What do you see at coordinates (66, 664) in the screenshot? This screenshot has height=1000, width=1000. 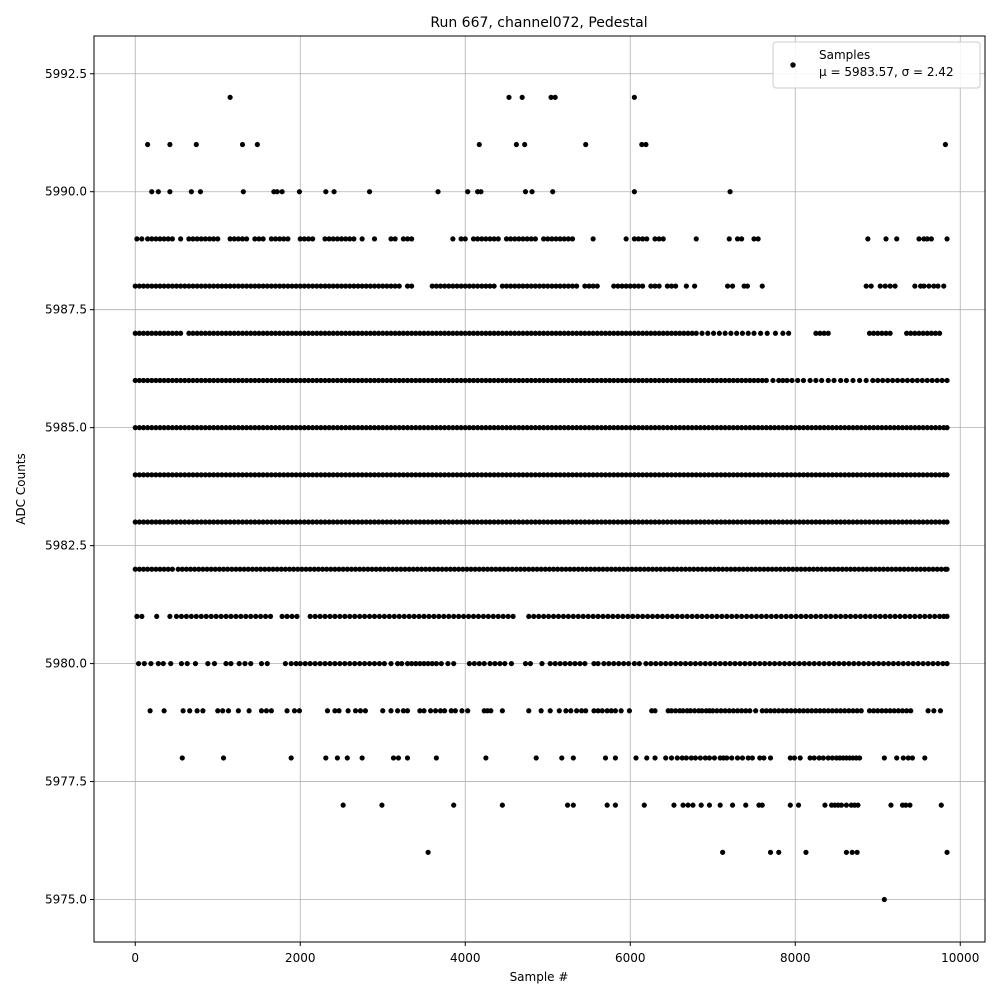 I see `y-tick-label: 5980.0` at bounding box center [66, 664].